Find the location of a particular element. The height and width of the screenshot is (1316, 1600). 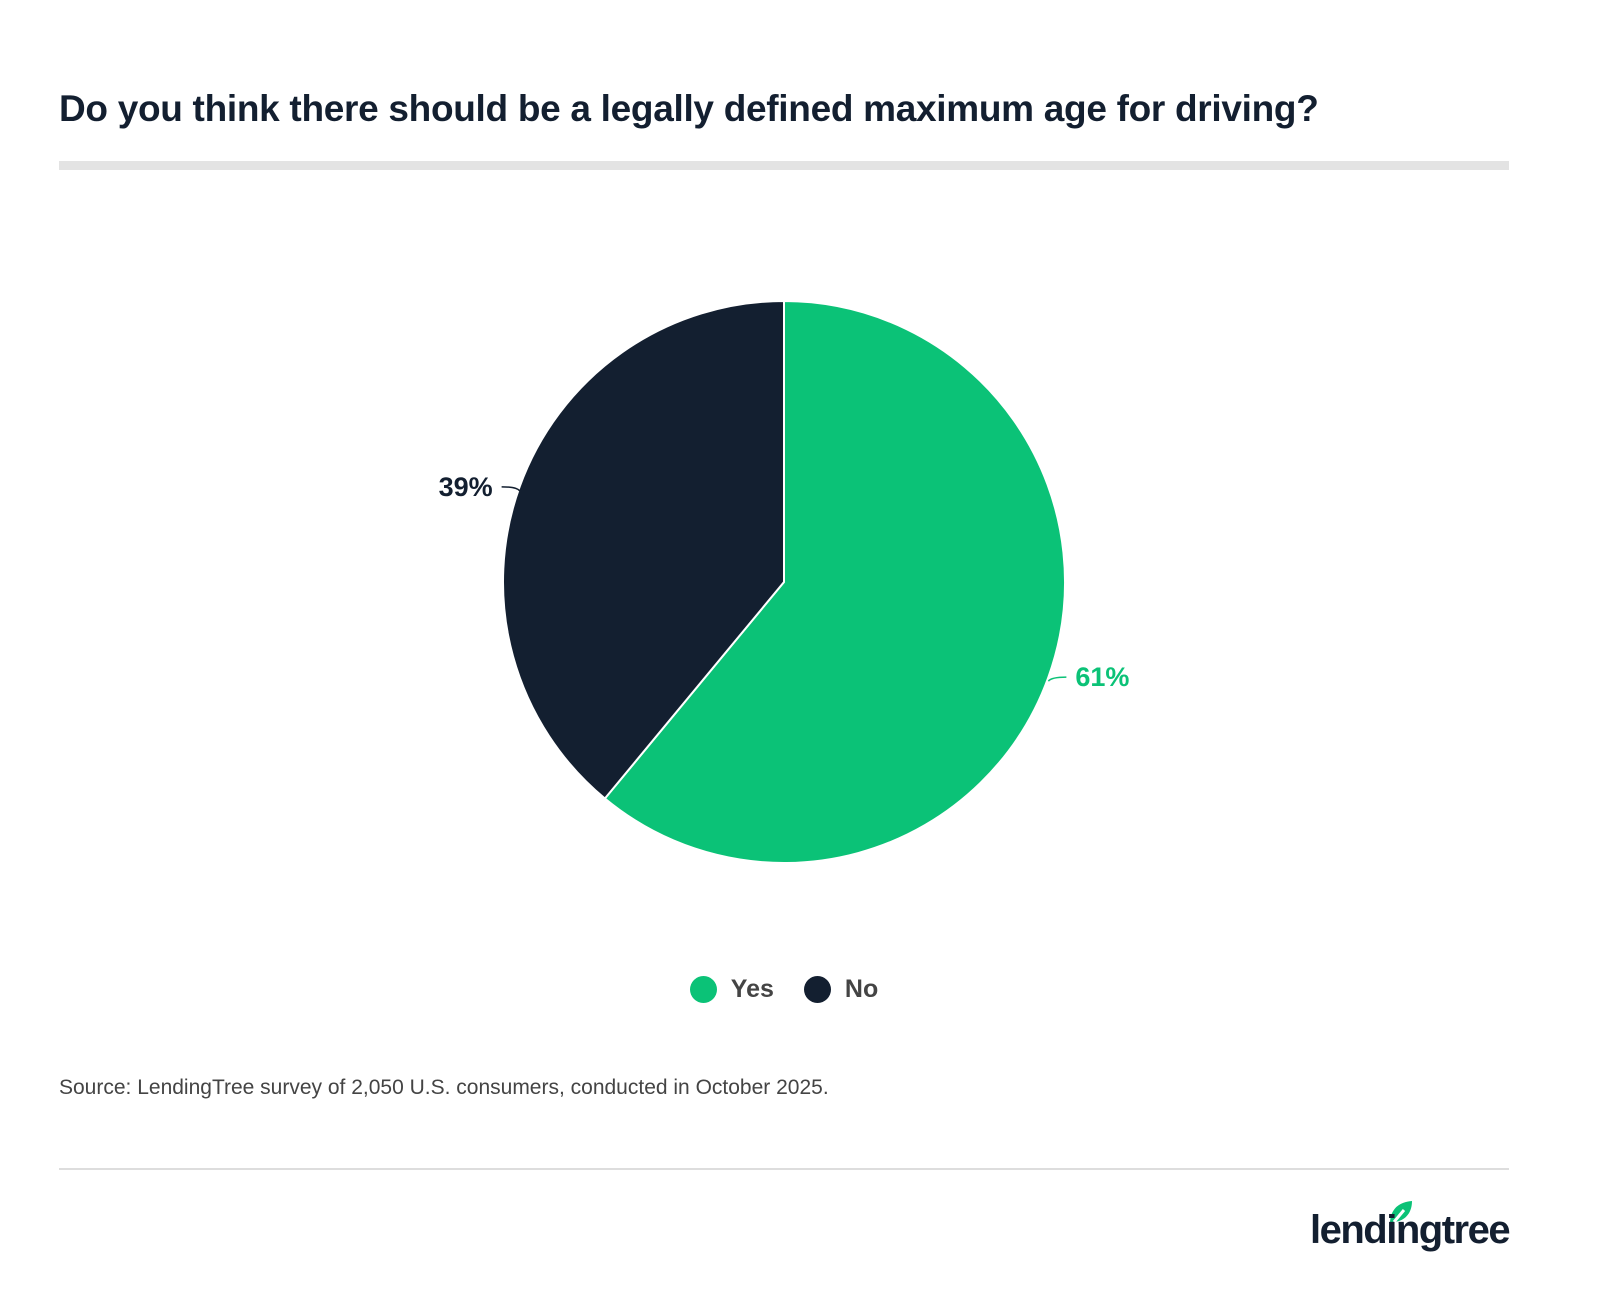

label-connector-no is located at coordinates (511, 489).